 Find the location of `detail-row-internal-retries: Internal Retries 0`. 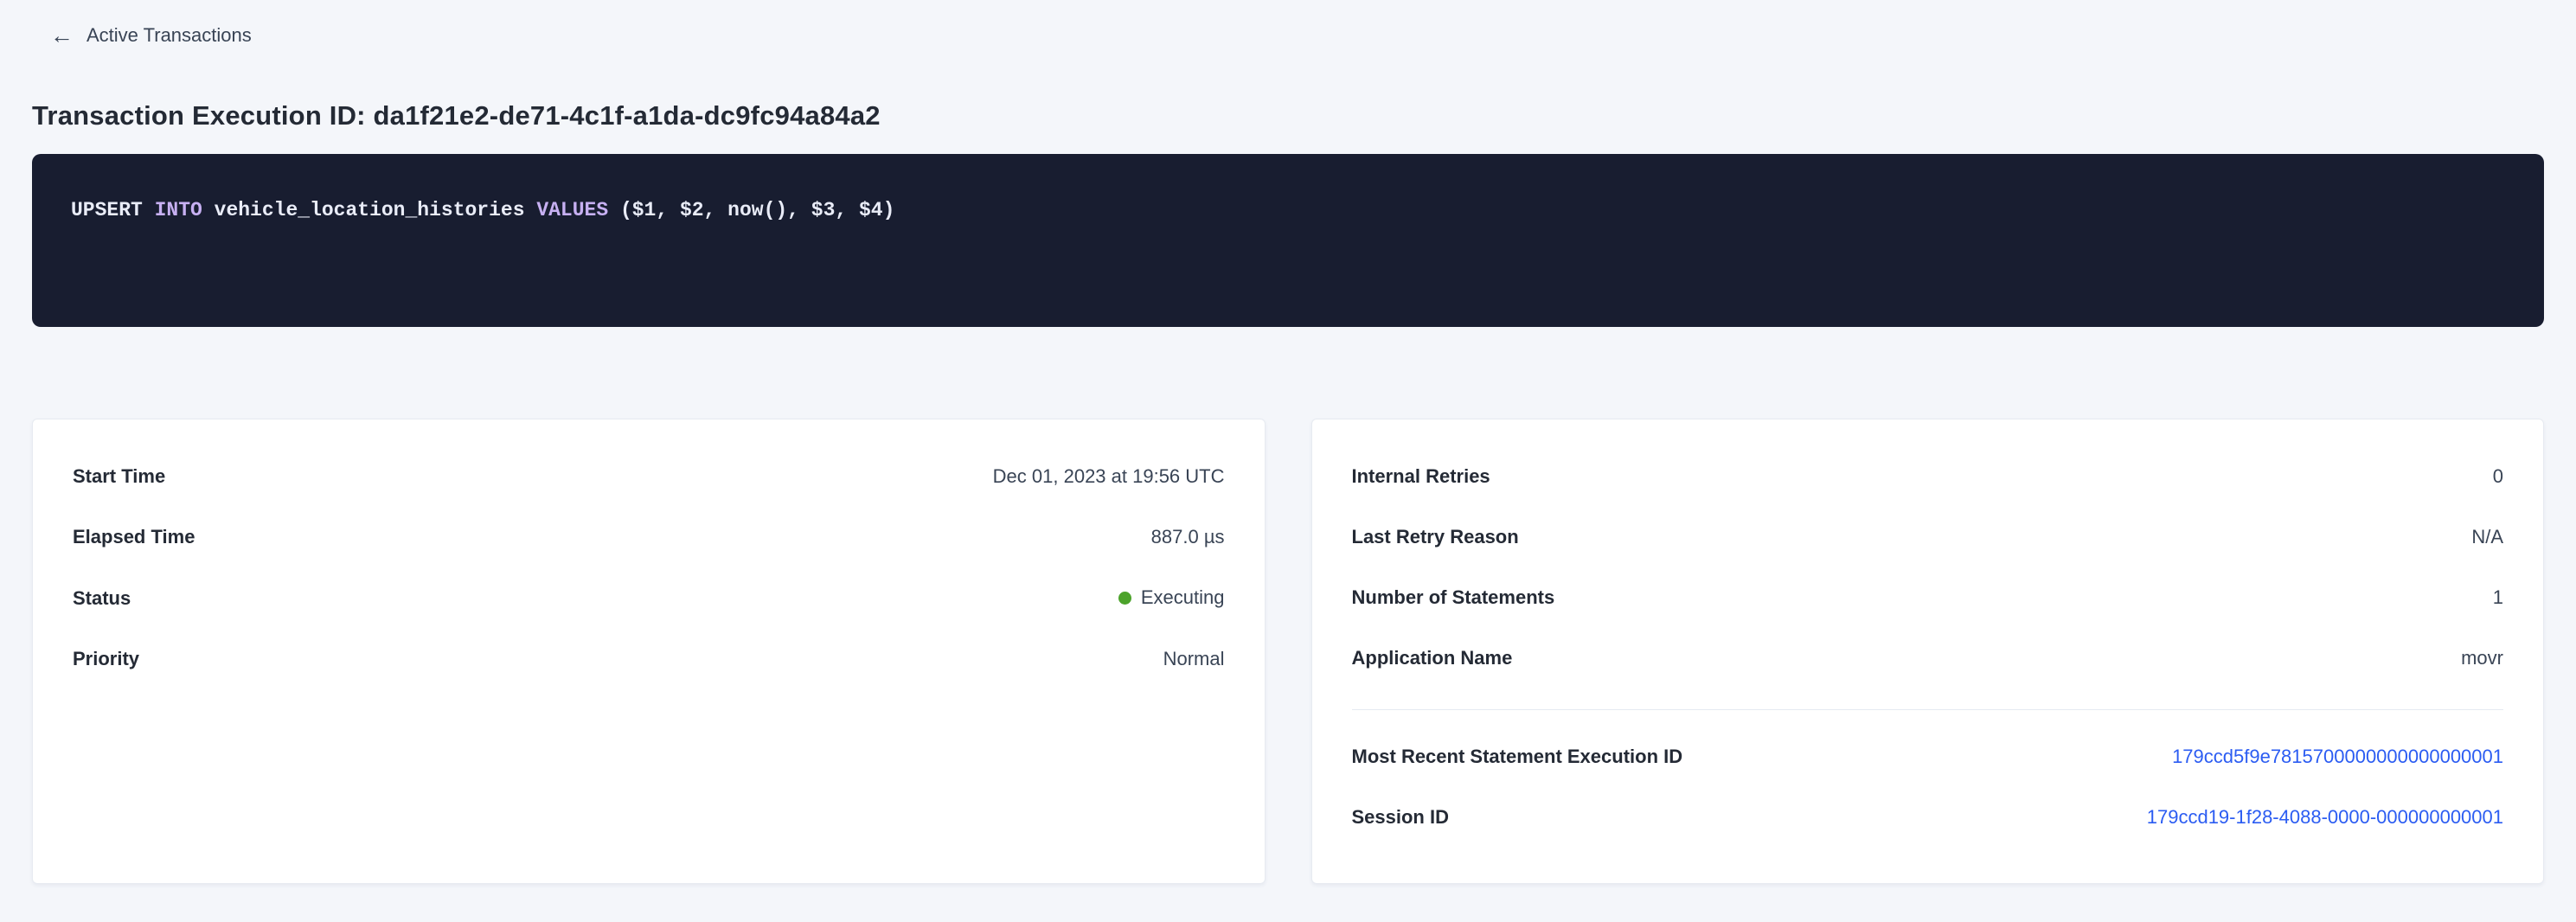

detail-row-internal-retries: Internal Retries 0 is located at coordinates (1928, 476).